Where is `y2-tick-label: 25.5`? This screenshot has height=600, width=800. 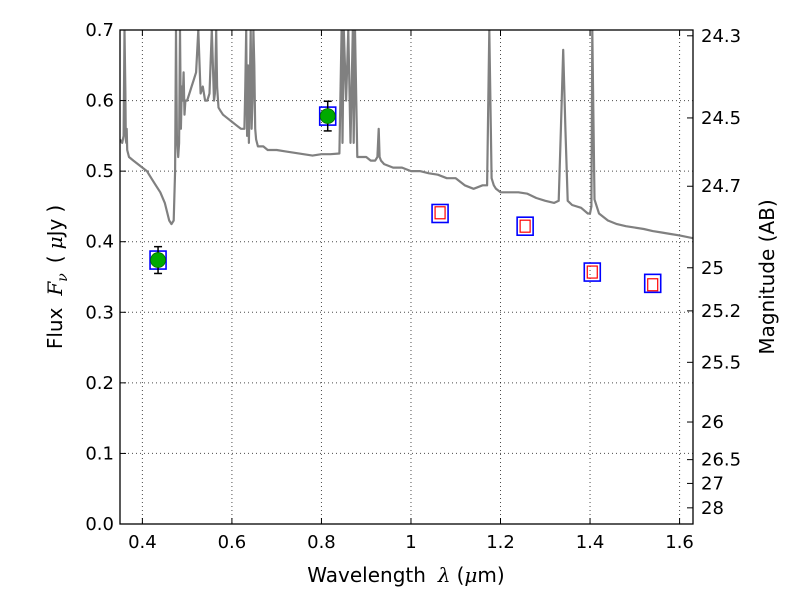
y2-tick-label: 25.5 is located at coordinates (721, 362).